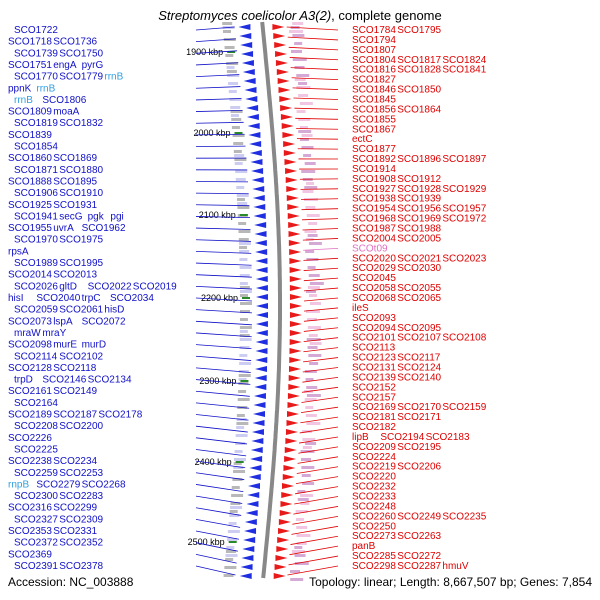 The image size is (600, 600). What do you see at coordinates (374, 268) in the screenshot?
I see `gene-label: SCO2029` at bounding box center [374, 268].